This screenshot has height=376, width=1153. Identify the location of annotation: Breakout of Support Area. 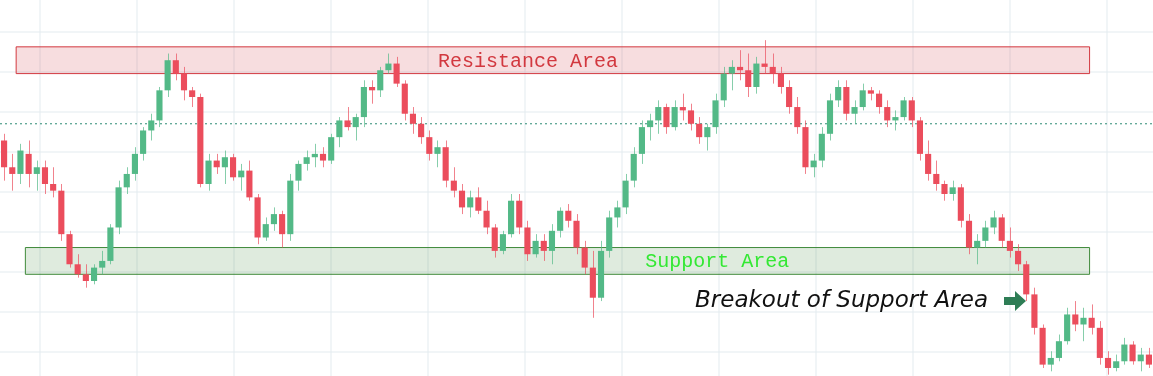
(841, 299).